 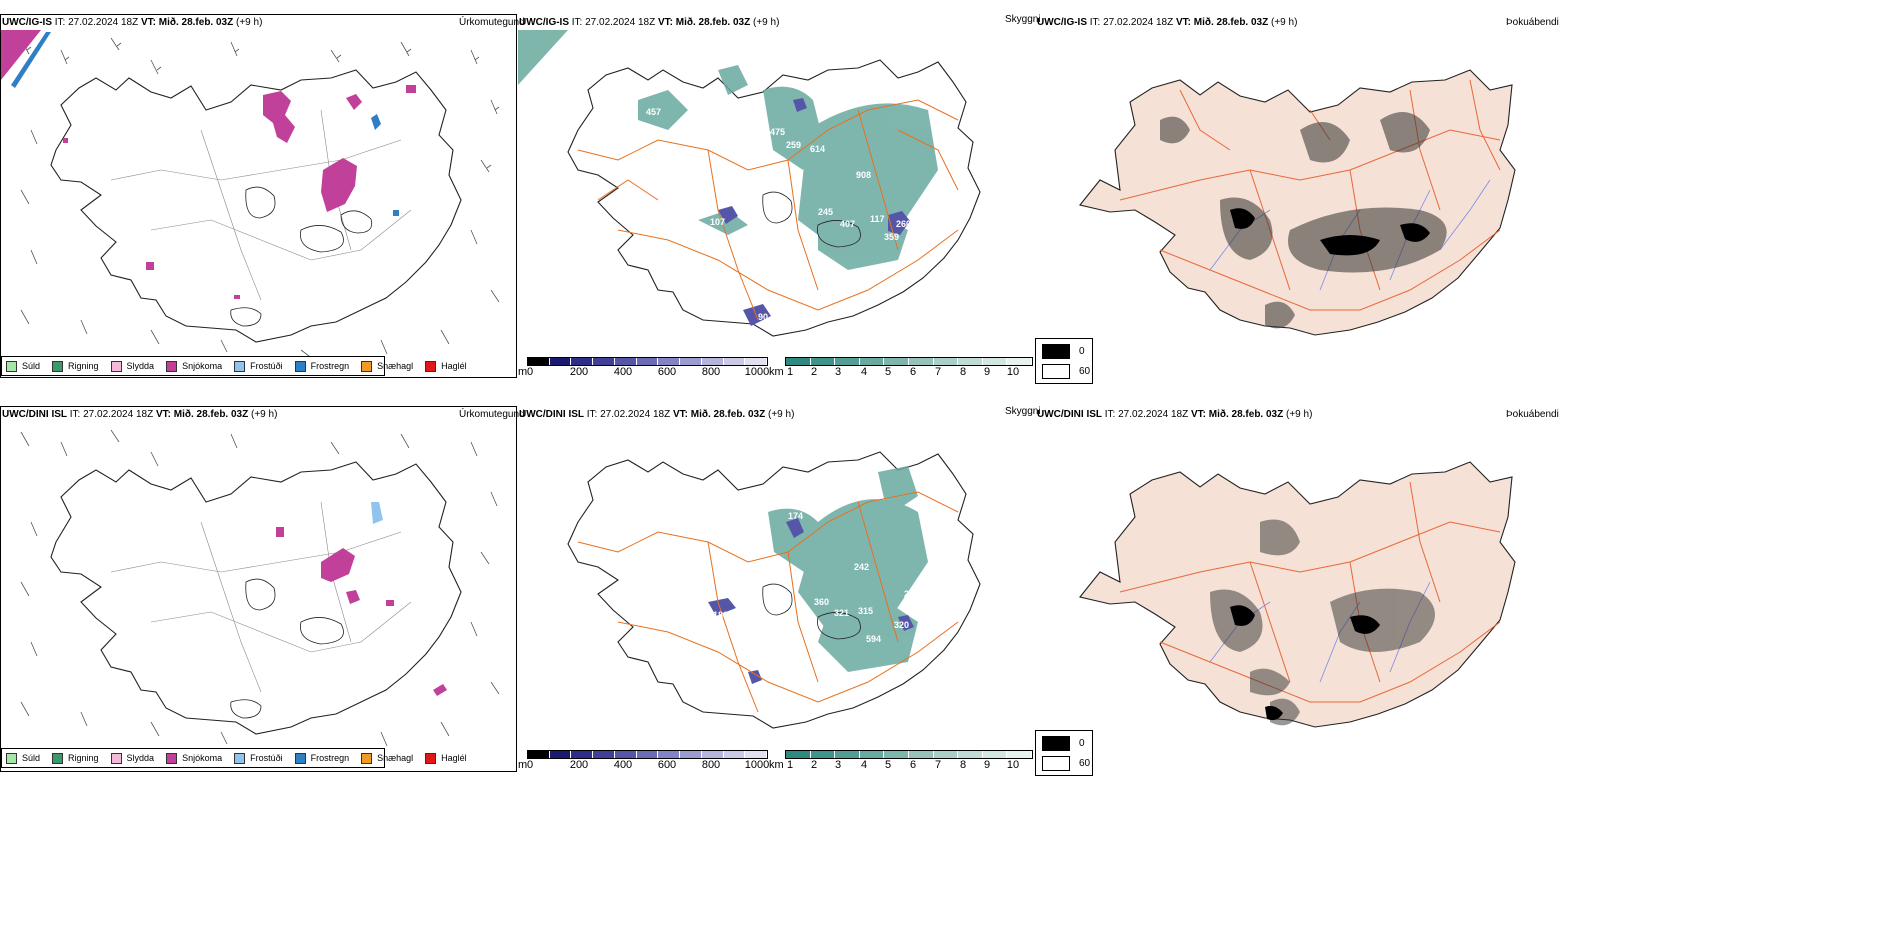 What do you see at coordinates (865, 611) in the screenshot?
I see `svg-text: 315` at bounding box center [865, 611].